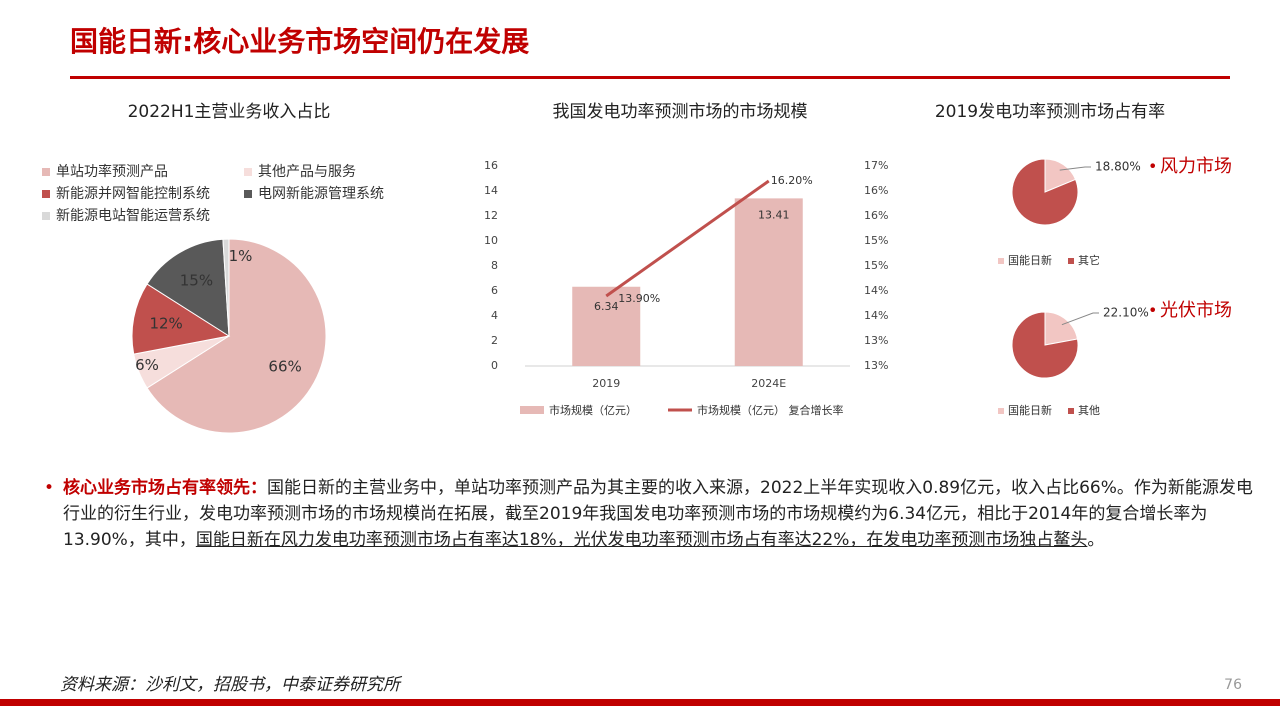  Describe the element at coordinates (687, 238) in the screenshot. I see `line` at that location.